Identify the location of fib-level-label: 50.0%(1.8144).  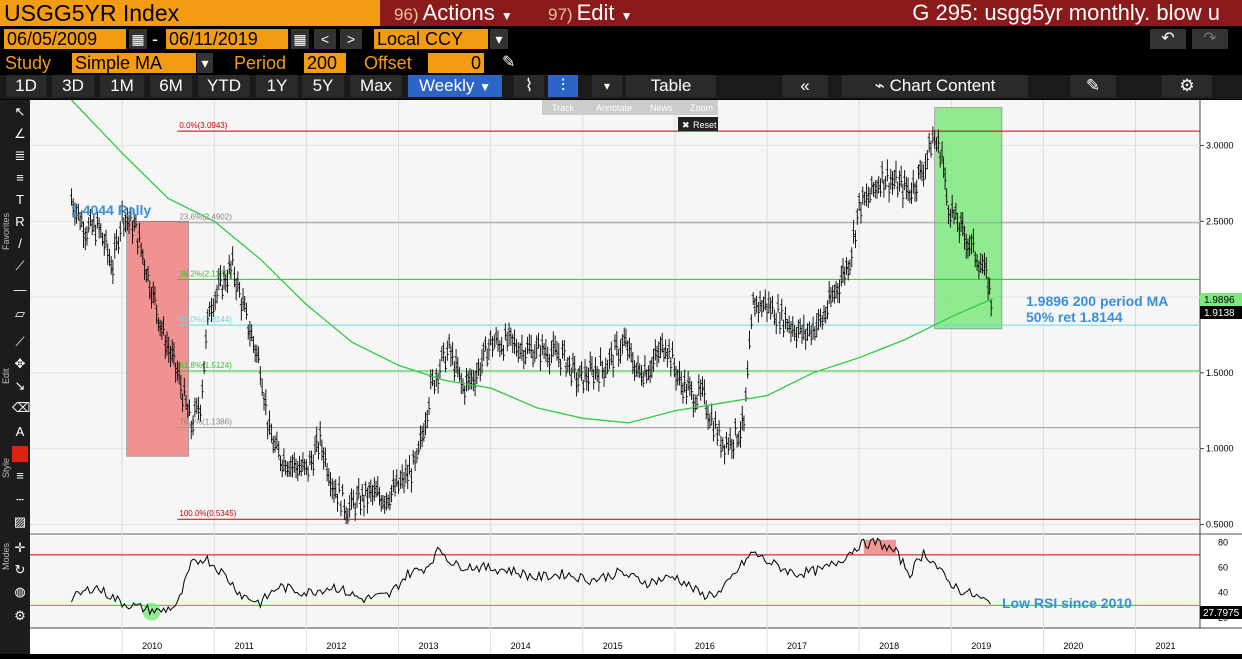
(205, 319).